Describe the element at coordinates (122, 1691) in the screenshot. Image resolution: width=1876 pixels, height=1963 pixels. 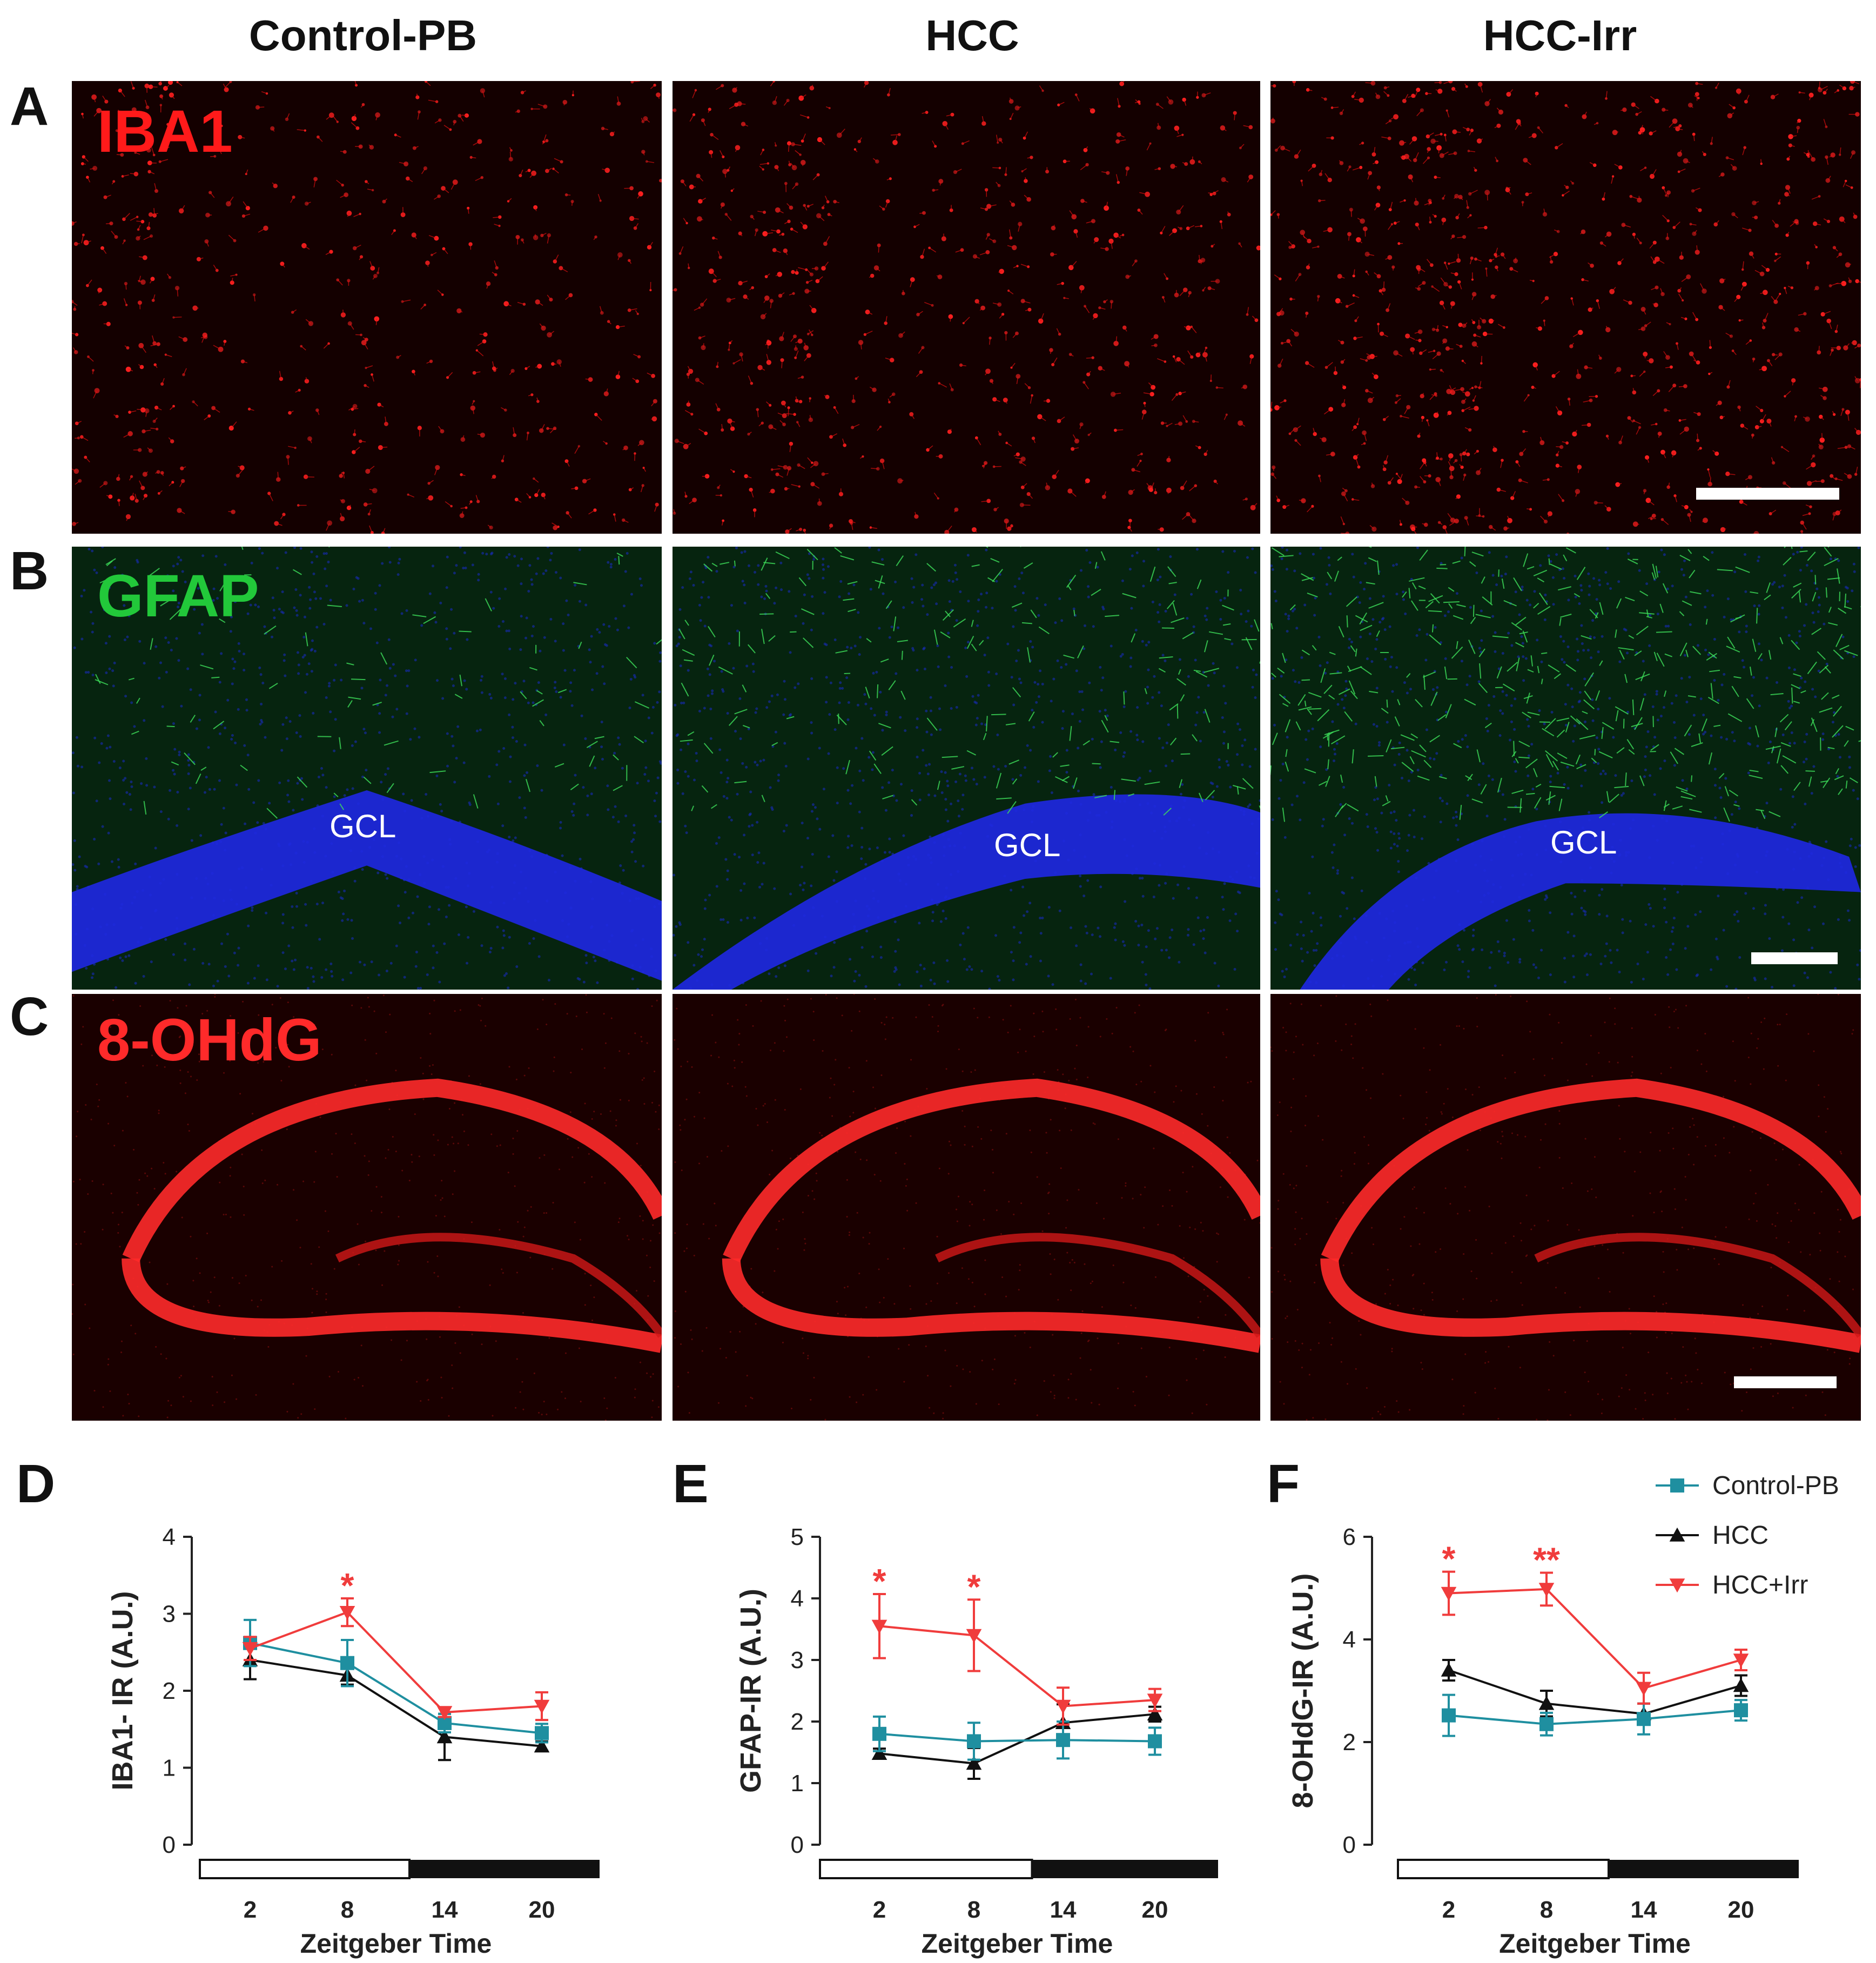
I see `y-axis-label: IBA1- IR (A.U.)` at that location.